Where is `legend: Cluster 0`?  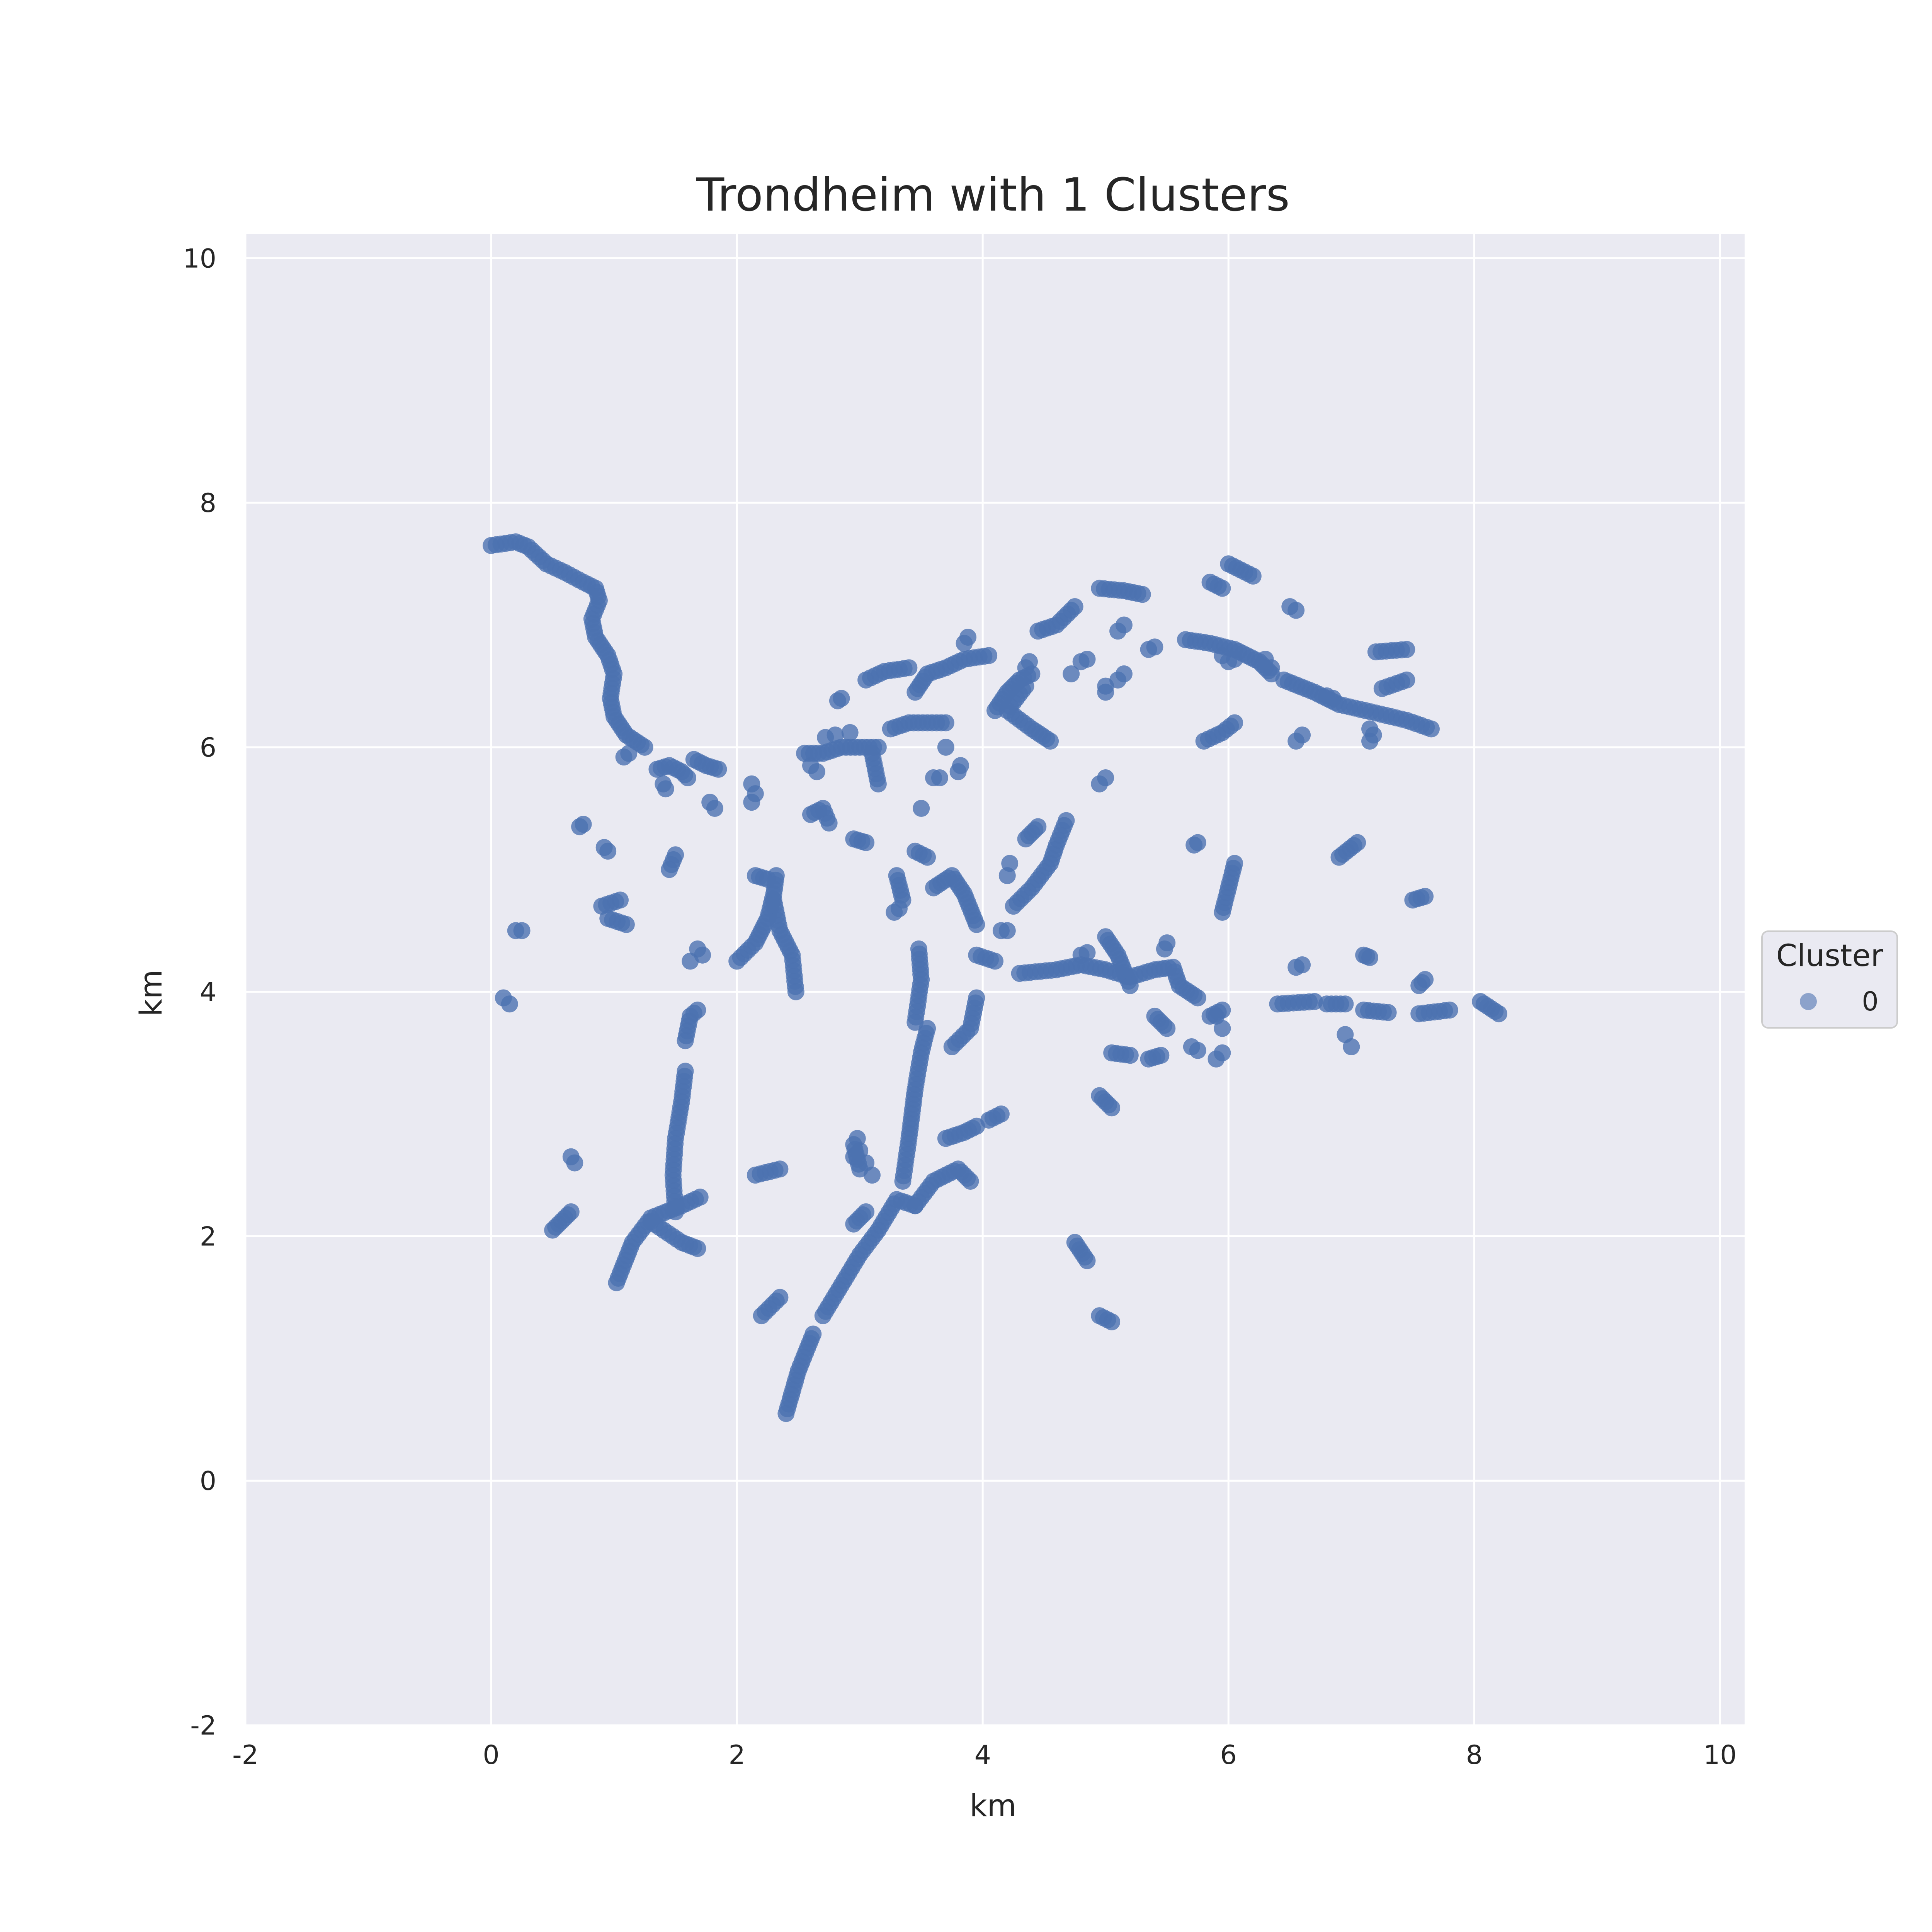 legend: Cluster 0 is located at coordinates (1829, 979).